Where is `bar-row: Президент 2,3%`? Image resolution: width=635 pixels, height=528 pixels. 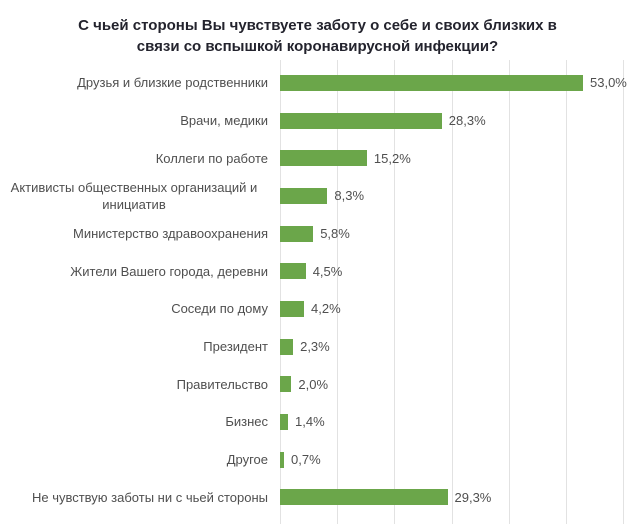
bar-row: Президент 2,3% is located at coordinates (317, 347).